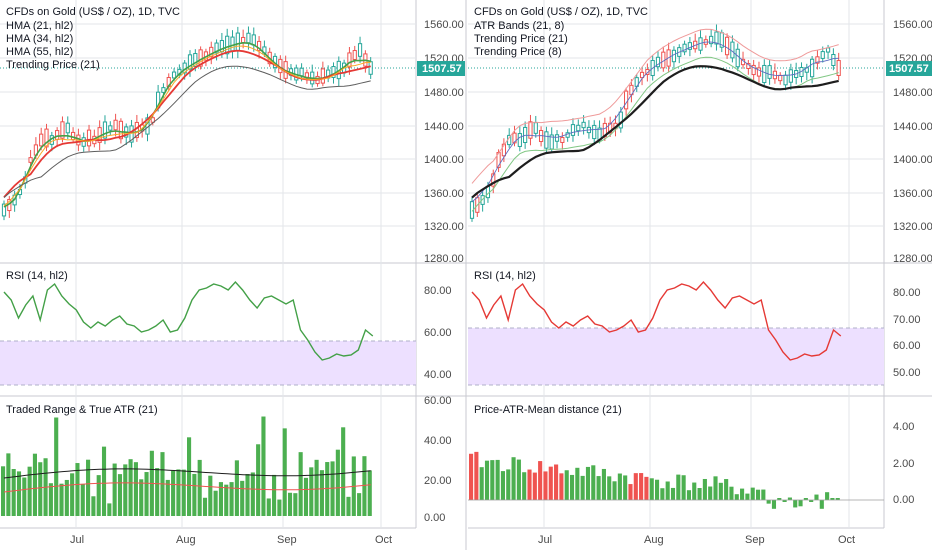 This screenshot has width=932, height=550. I want to click on right-time-tick: Jul, so click(545, 540).